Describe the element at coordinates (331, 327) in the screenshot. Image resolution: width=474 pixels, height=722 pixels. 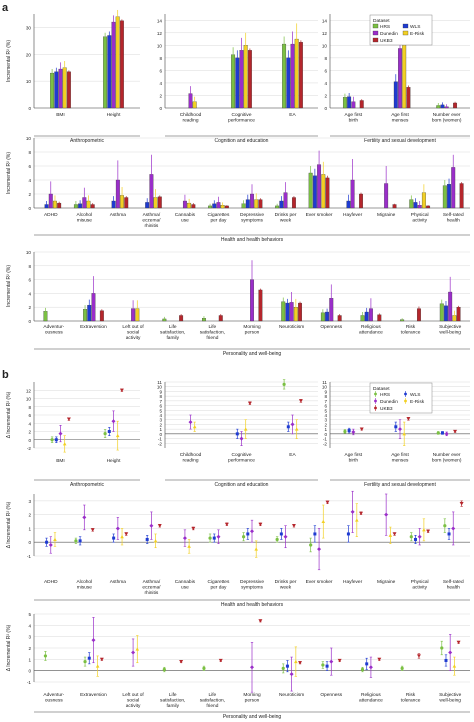
I see `category-label: Openness` at that location.